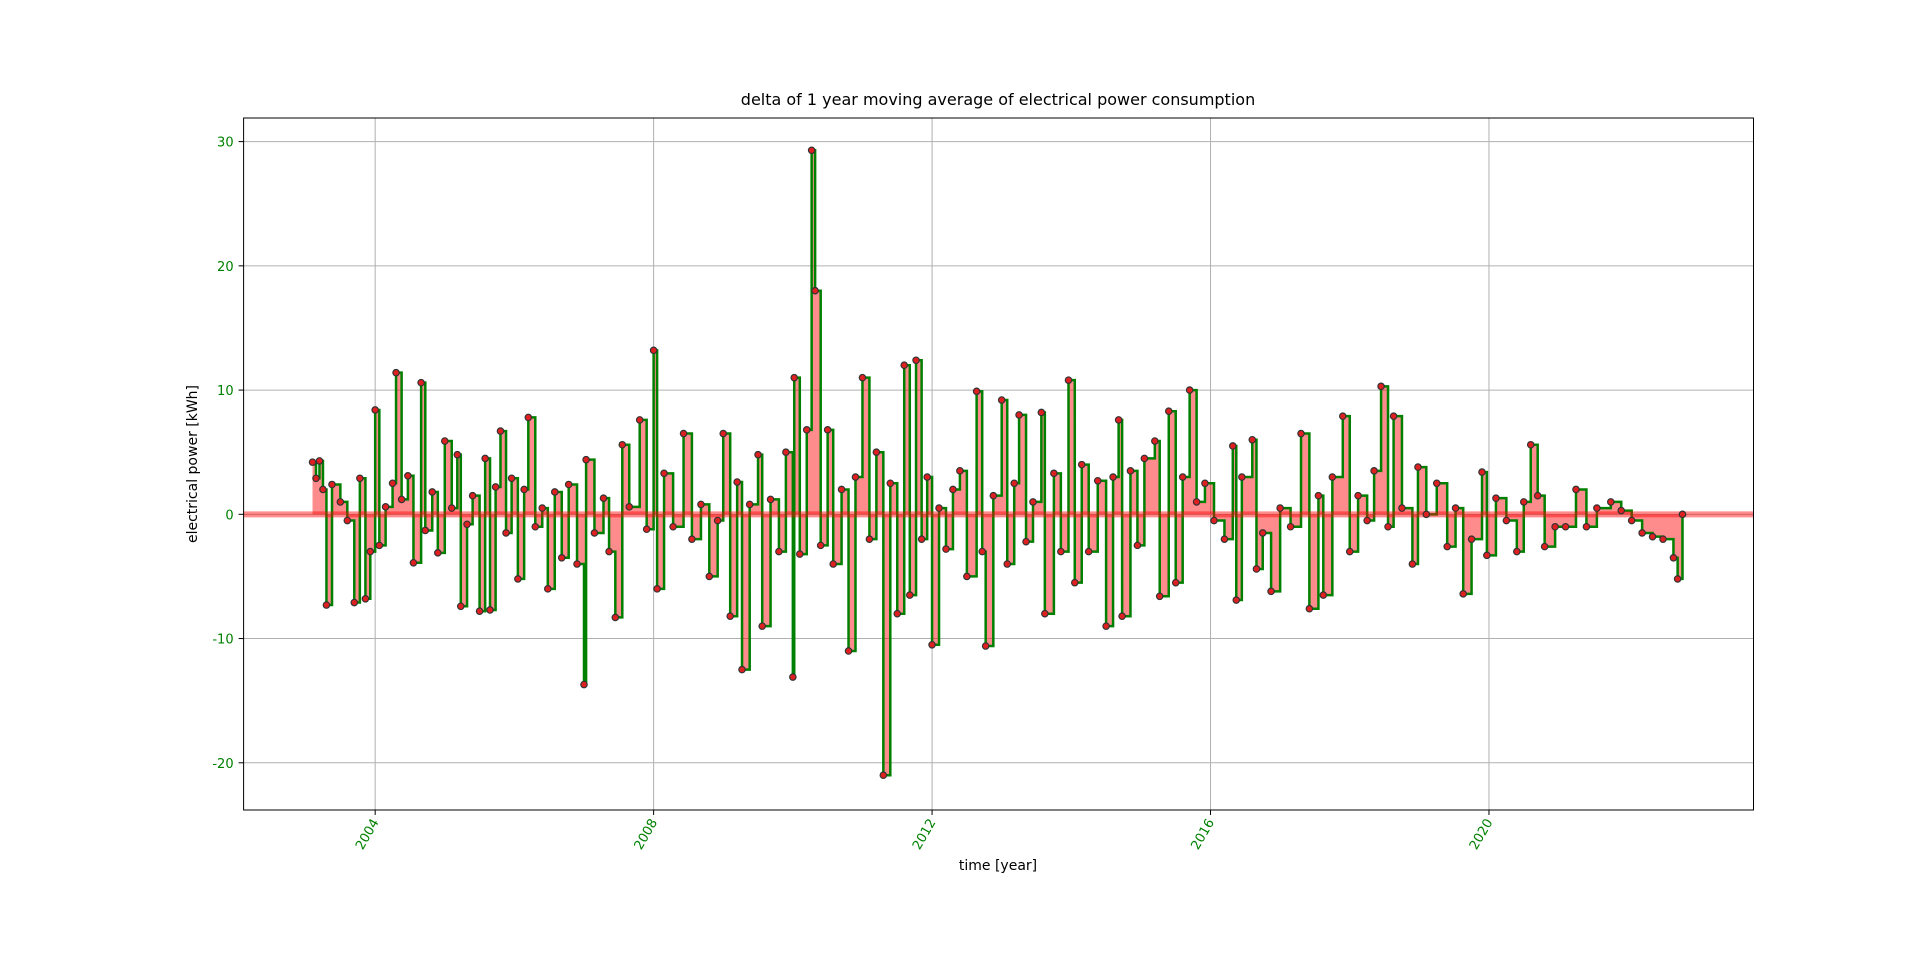 The height and width of the screenshot is (974, 1920). What do you see at coordinates (998, 866) in the screenshot?
I see `x-axis-label: time [year]` at bounding box center [998, 866].